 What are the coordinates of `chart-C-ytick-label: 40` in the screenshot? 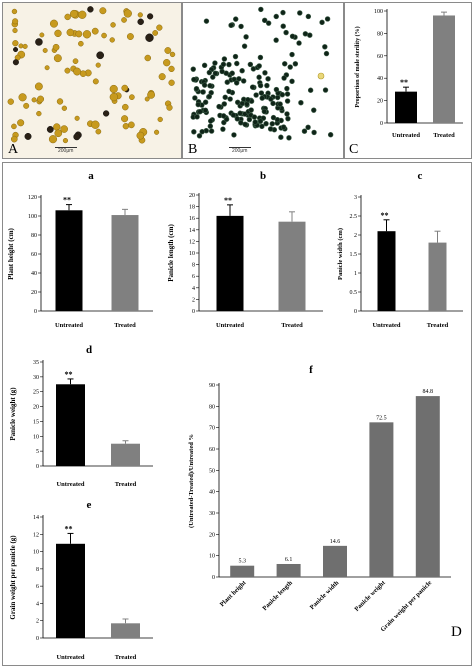 It's located at (380, 79).